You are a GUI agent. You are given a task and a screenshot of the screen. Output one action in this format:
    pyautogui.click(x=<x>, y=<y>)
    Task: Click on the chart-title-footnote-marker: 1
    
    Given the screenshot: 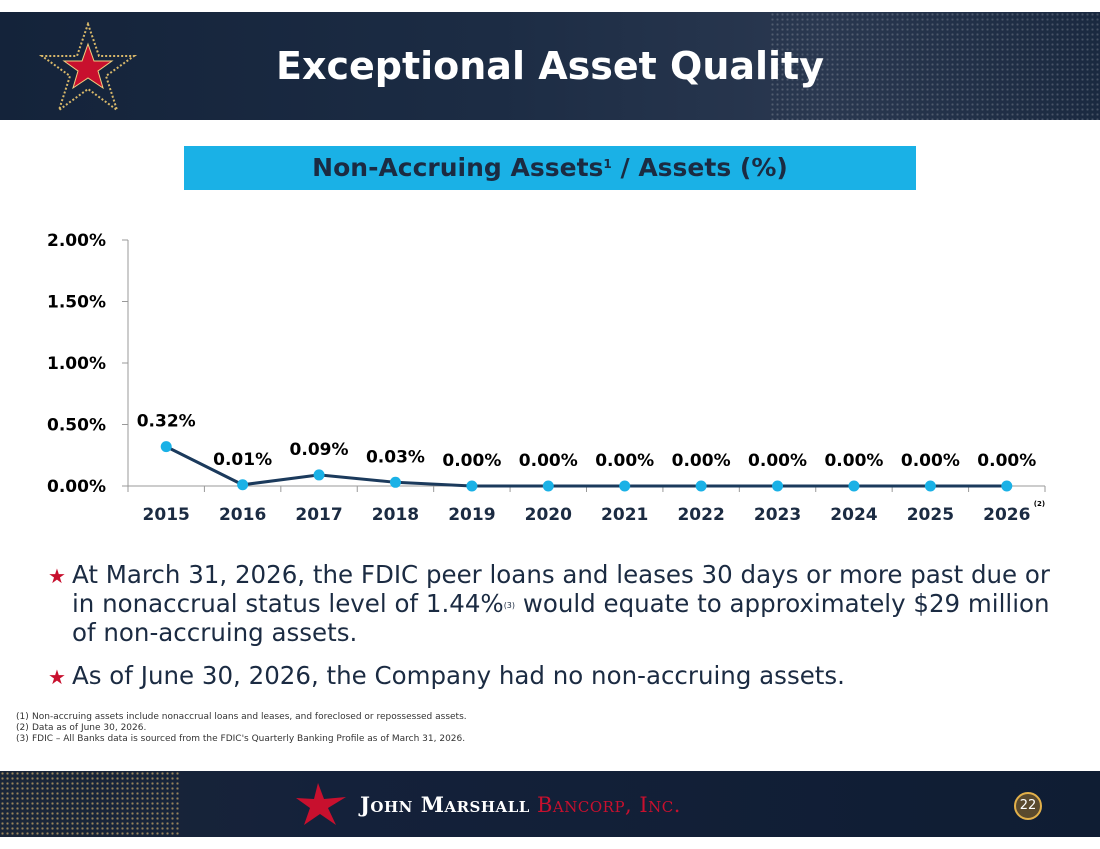 What is the action you would take?
    pyautogui.click(x=607, y=164)
    